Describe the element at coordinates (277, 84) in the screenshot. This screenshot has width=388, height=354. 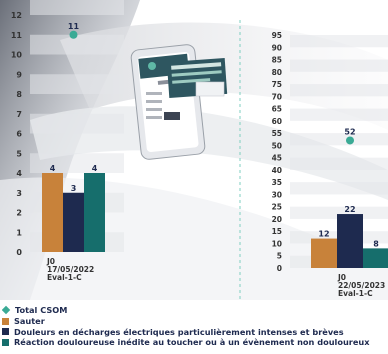
I see `y-tick-label: 75` at that location.